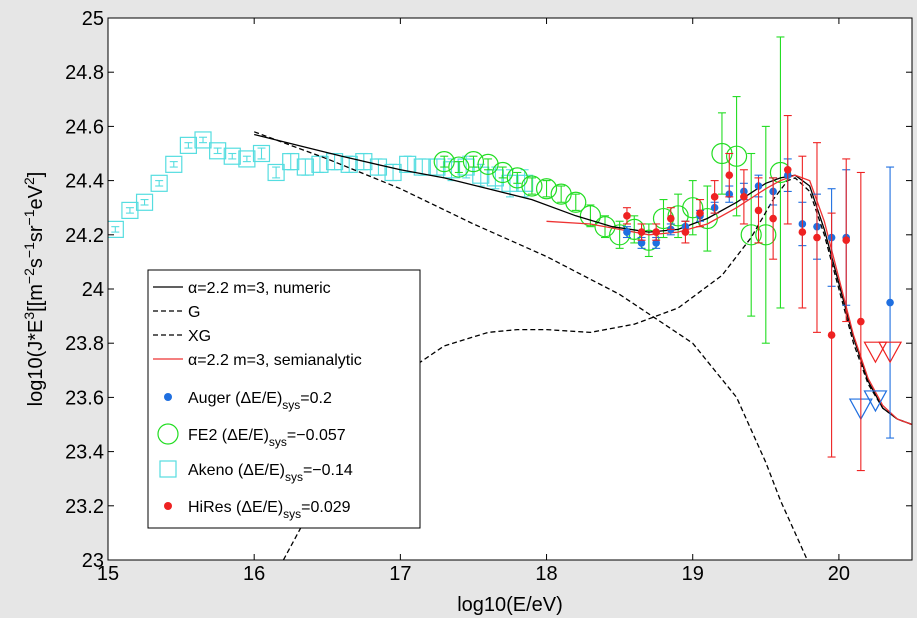  I want to click on legend-item-G: G, so click(176, 312).